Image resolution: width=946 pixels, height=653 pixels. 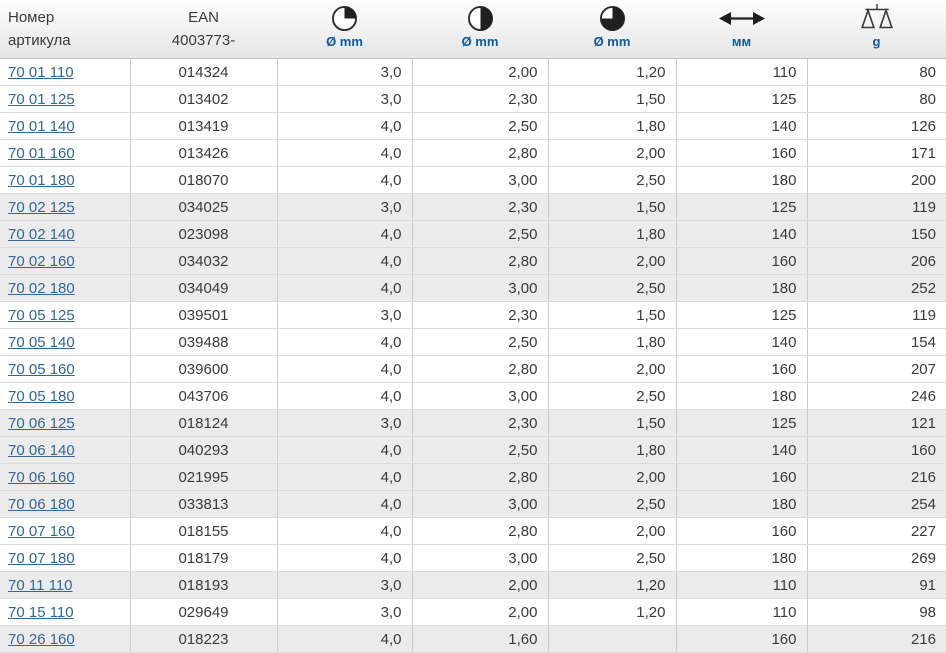 I want to click on weight-cell: 80, so click(x=876, y=99).